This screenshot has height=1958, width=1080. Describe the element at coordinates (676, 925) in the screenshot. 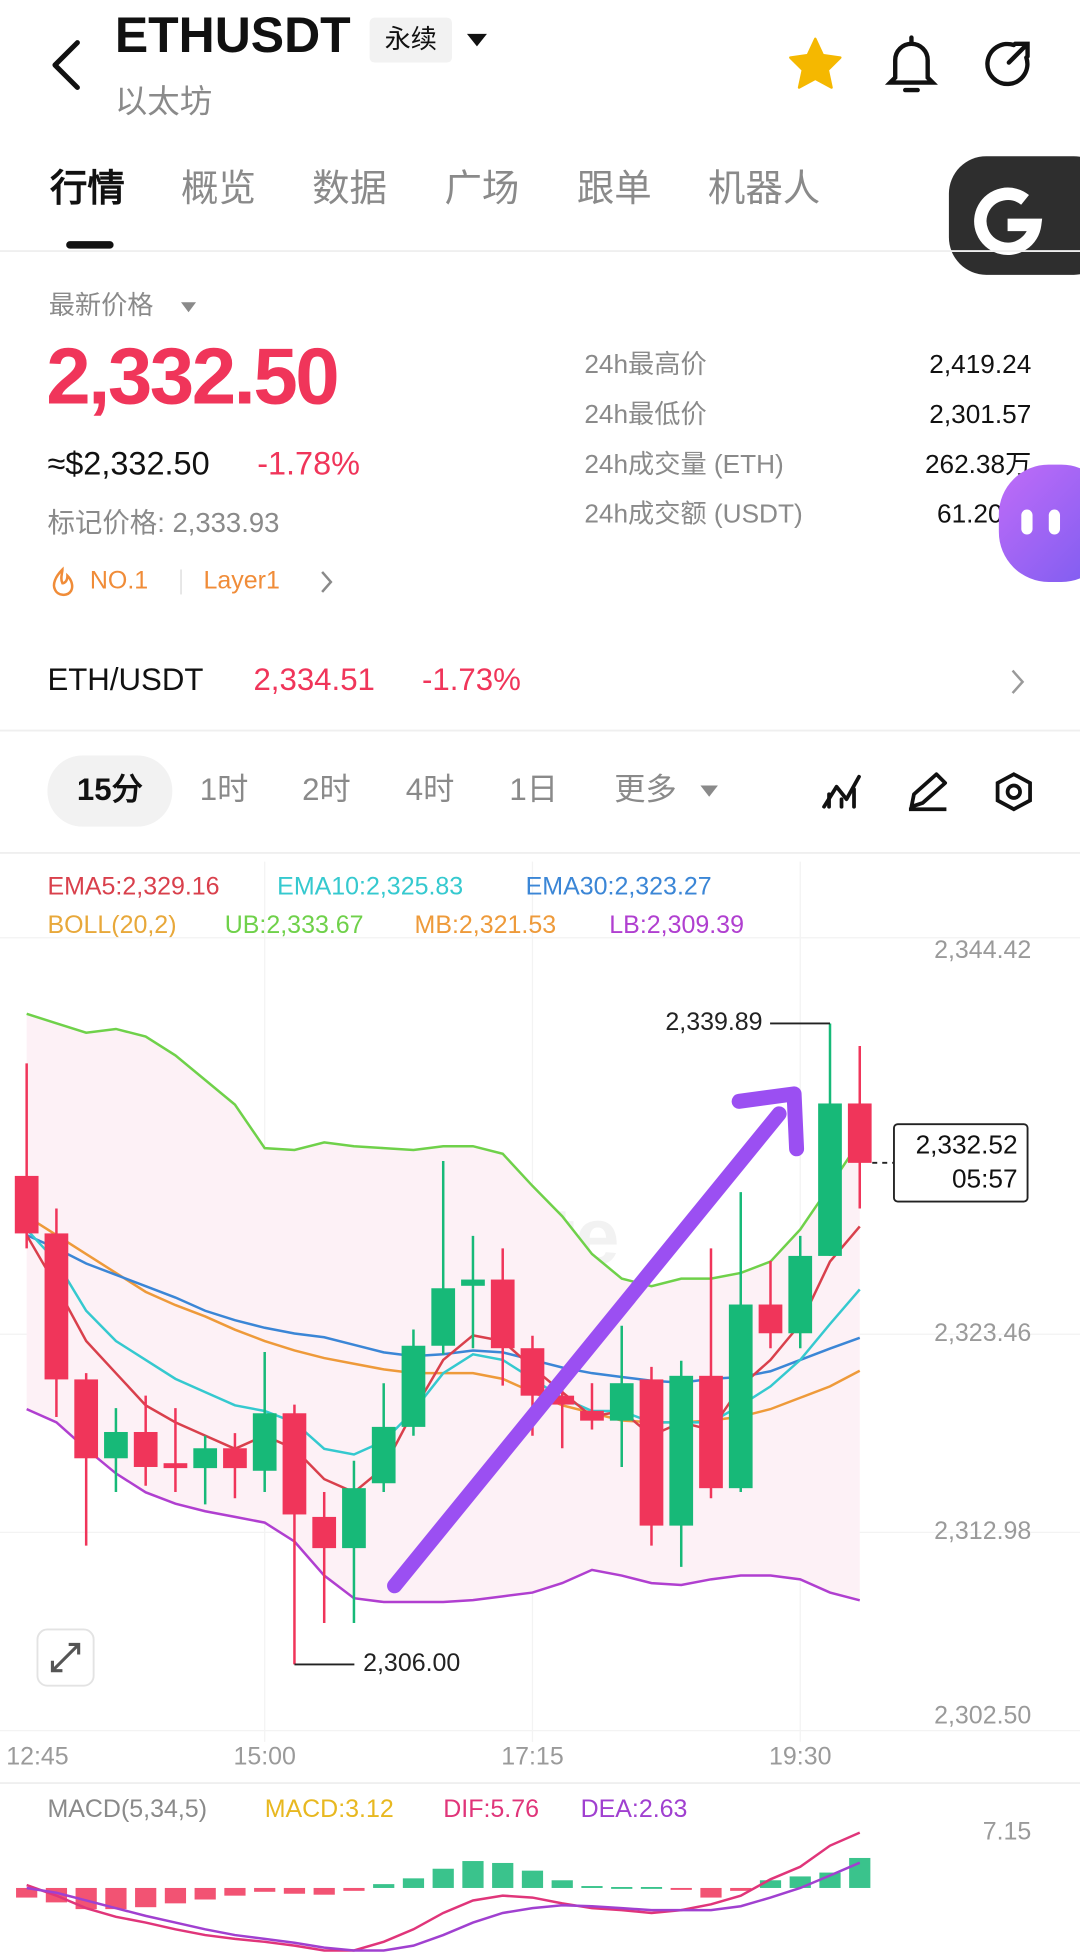

I see `legend-entry: LB:2,309.39` at that location.